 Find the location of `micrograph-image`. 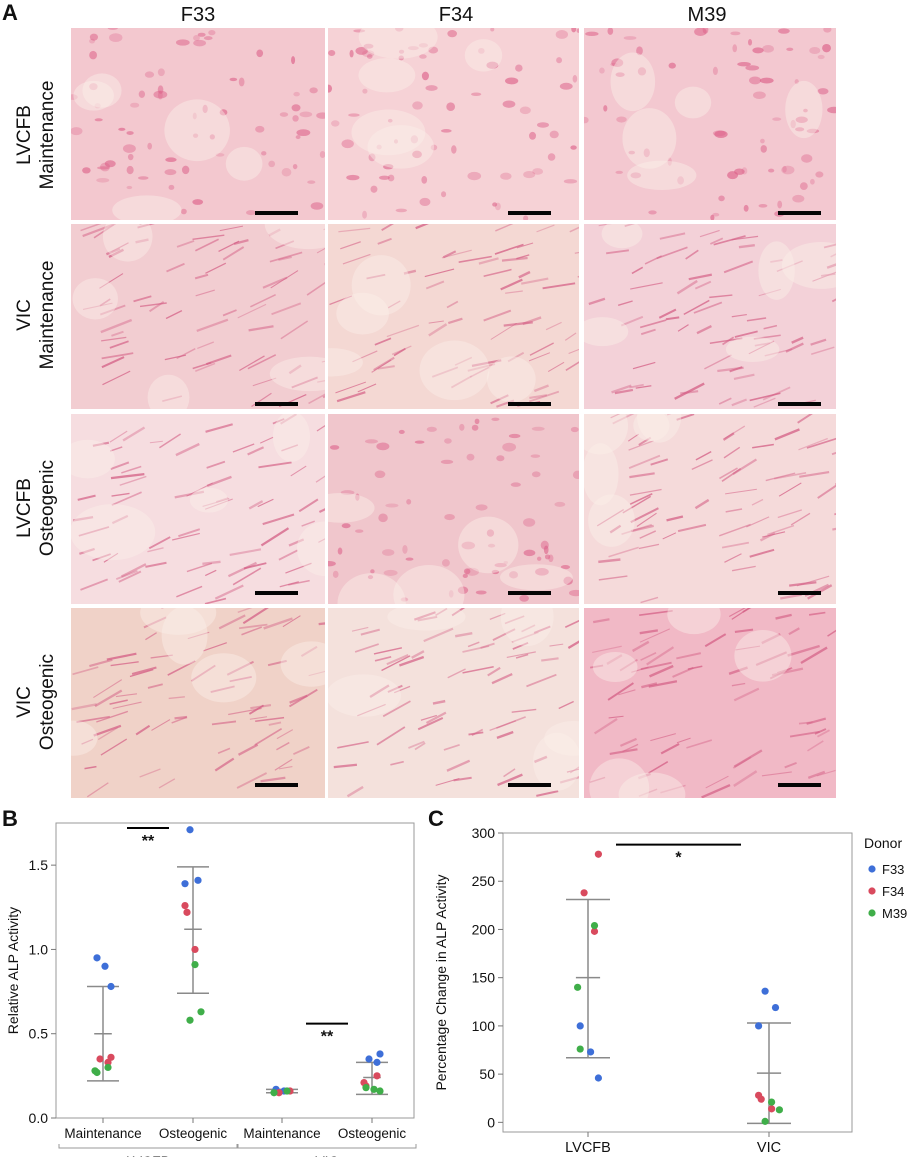

micrograph-image is located at coordinates (710, 703).